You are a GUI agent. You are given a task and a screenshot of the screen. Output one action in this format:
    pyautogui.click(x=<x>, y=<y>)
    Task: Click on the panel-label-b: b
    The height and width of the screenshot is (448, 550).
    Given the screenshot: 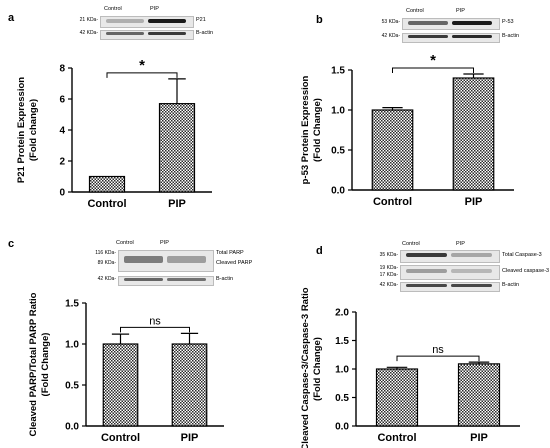 What is the action you would take?
    pyautogui.click(x=319, y=20)
    